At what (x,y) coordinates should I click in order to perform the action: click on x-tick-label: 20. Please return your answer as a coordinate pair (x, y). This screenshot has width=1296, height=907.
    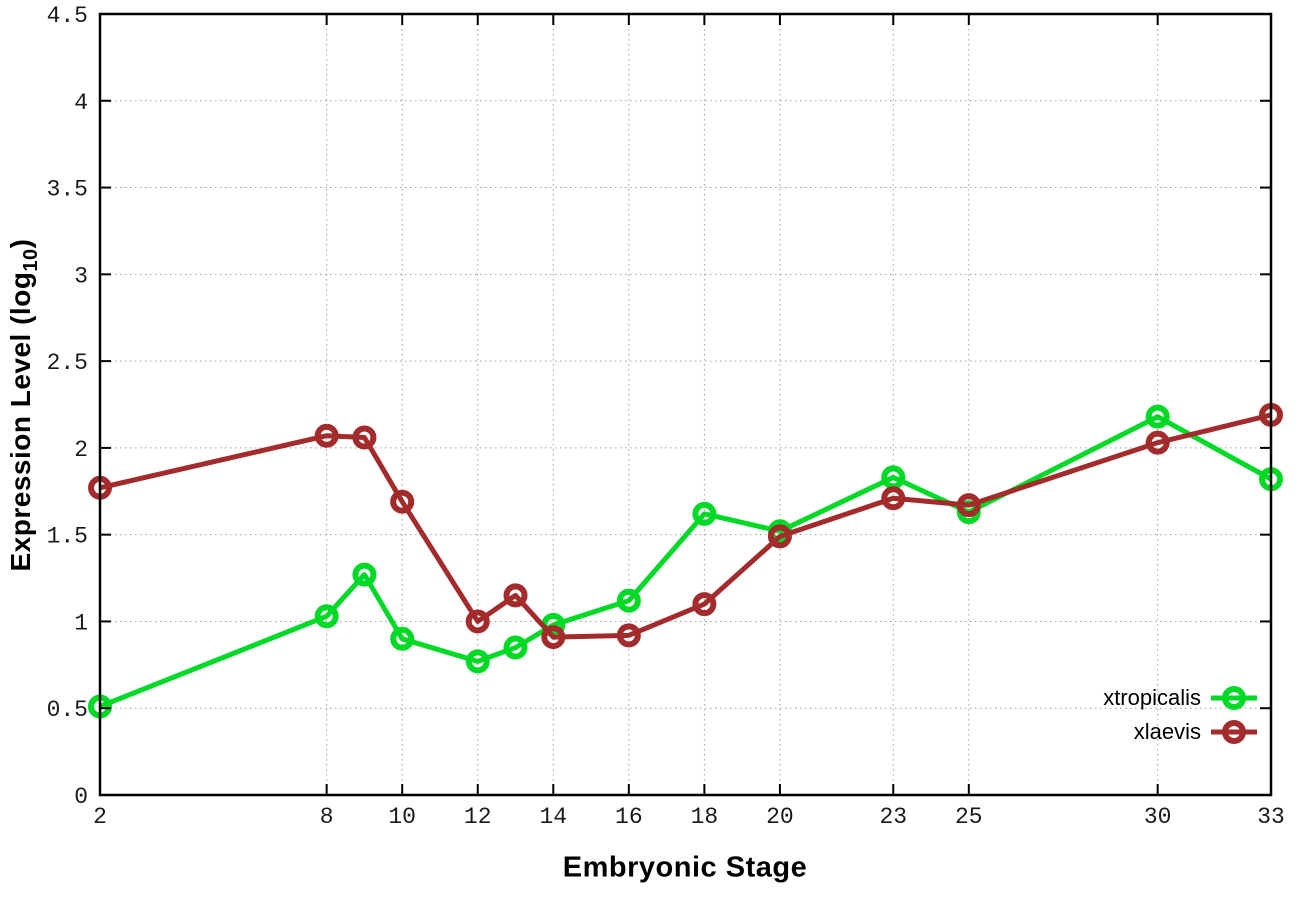
    Looking at the image, I should click on (780, 817).